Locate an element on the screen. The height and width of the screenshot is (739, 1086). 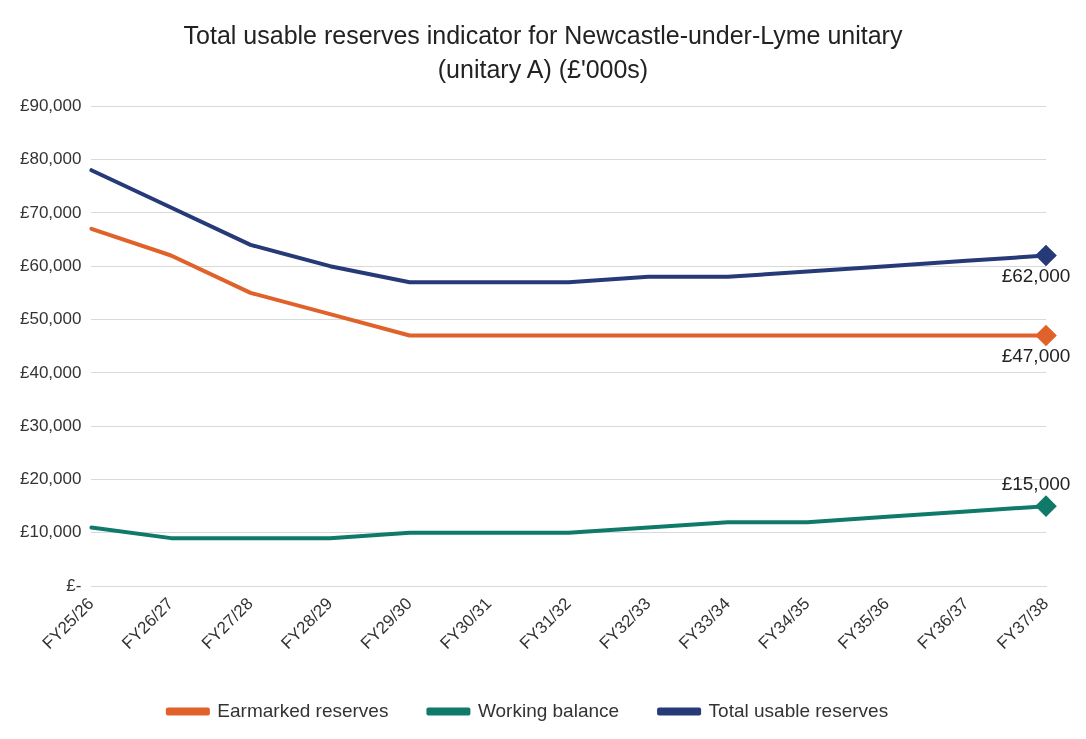
y-tick-label: £10,000 is located at coordinates (51, 532).